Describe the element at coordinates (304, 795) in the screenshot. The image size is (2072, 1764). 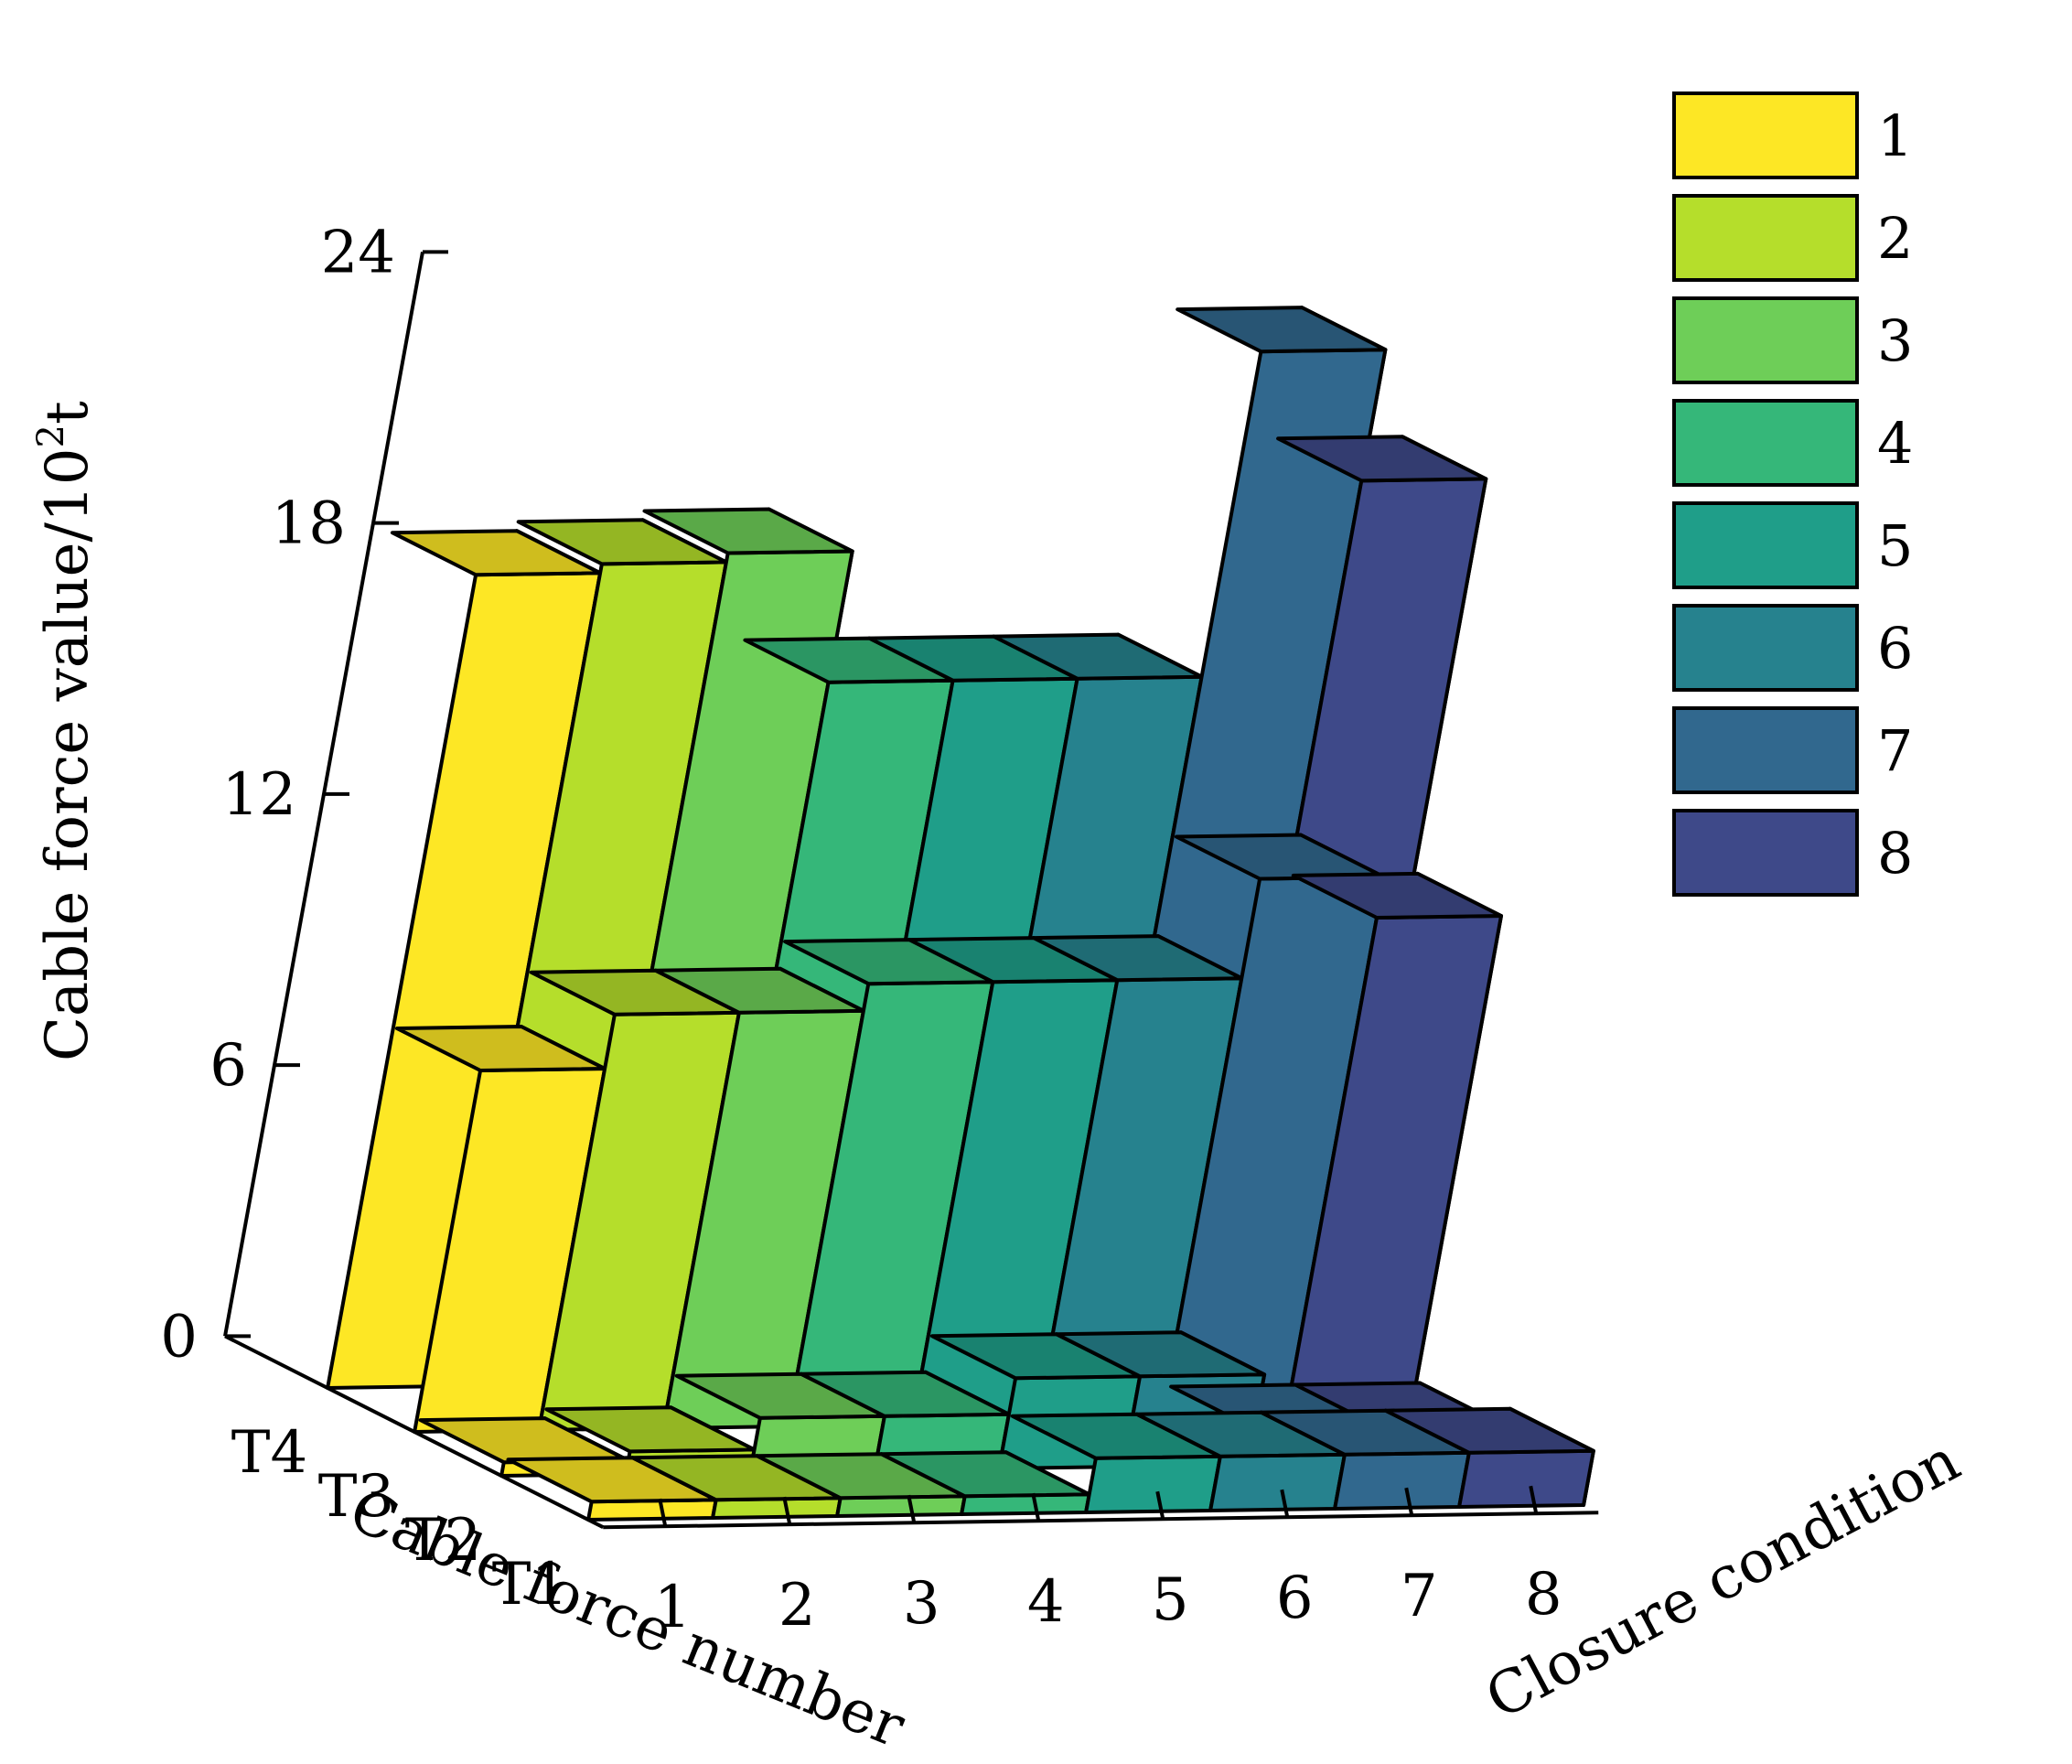
I see `z-axis: 0 6 12 18 24` at that location.